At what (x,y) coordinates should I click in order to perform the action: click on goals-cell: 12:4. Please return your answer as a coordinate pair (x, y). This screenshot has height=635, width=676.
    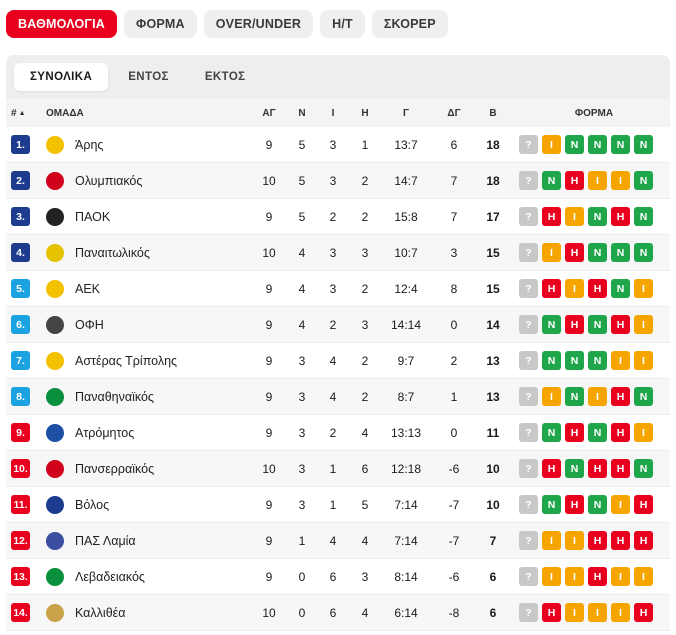
    Looking at the image, I should click on (406, 288).